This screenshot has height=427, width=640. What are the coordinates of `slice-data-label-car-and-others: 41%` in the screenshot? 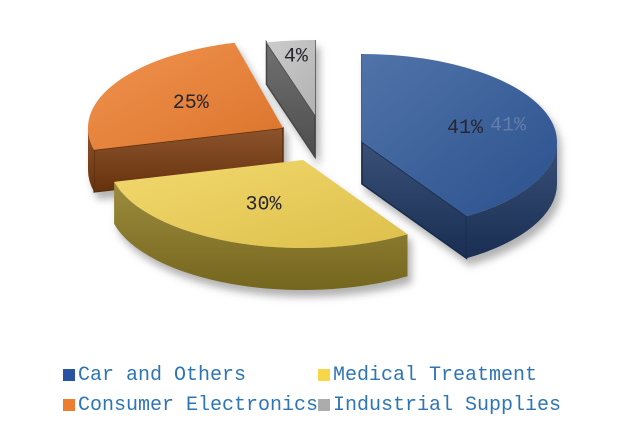 It's located at (465, 128).